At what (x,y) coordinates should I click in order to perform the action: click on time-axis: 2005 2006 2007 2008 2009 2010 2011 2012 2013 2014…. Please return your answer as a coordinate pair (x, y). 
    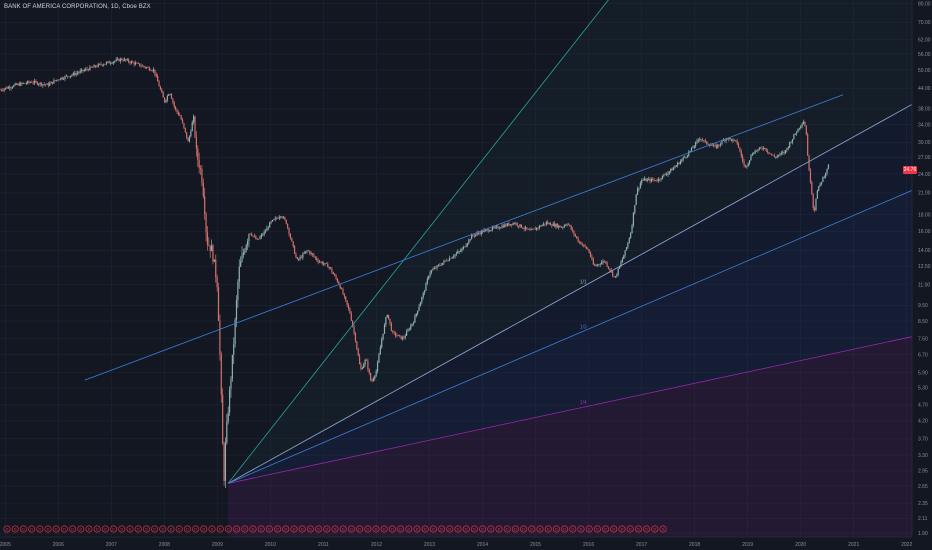
    Looking at the image, I should click on (456, 542).